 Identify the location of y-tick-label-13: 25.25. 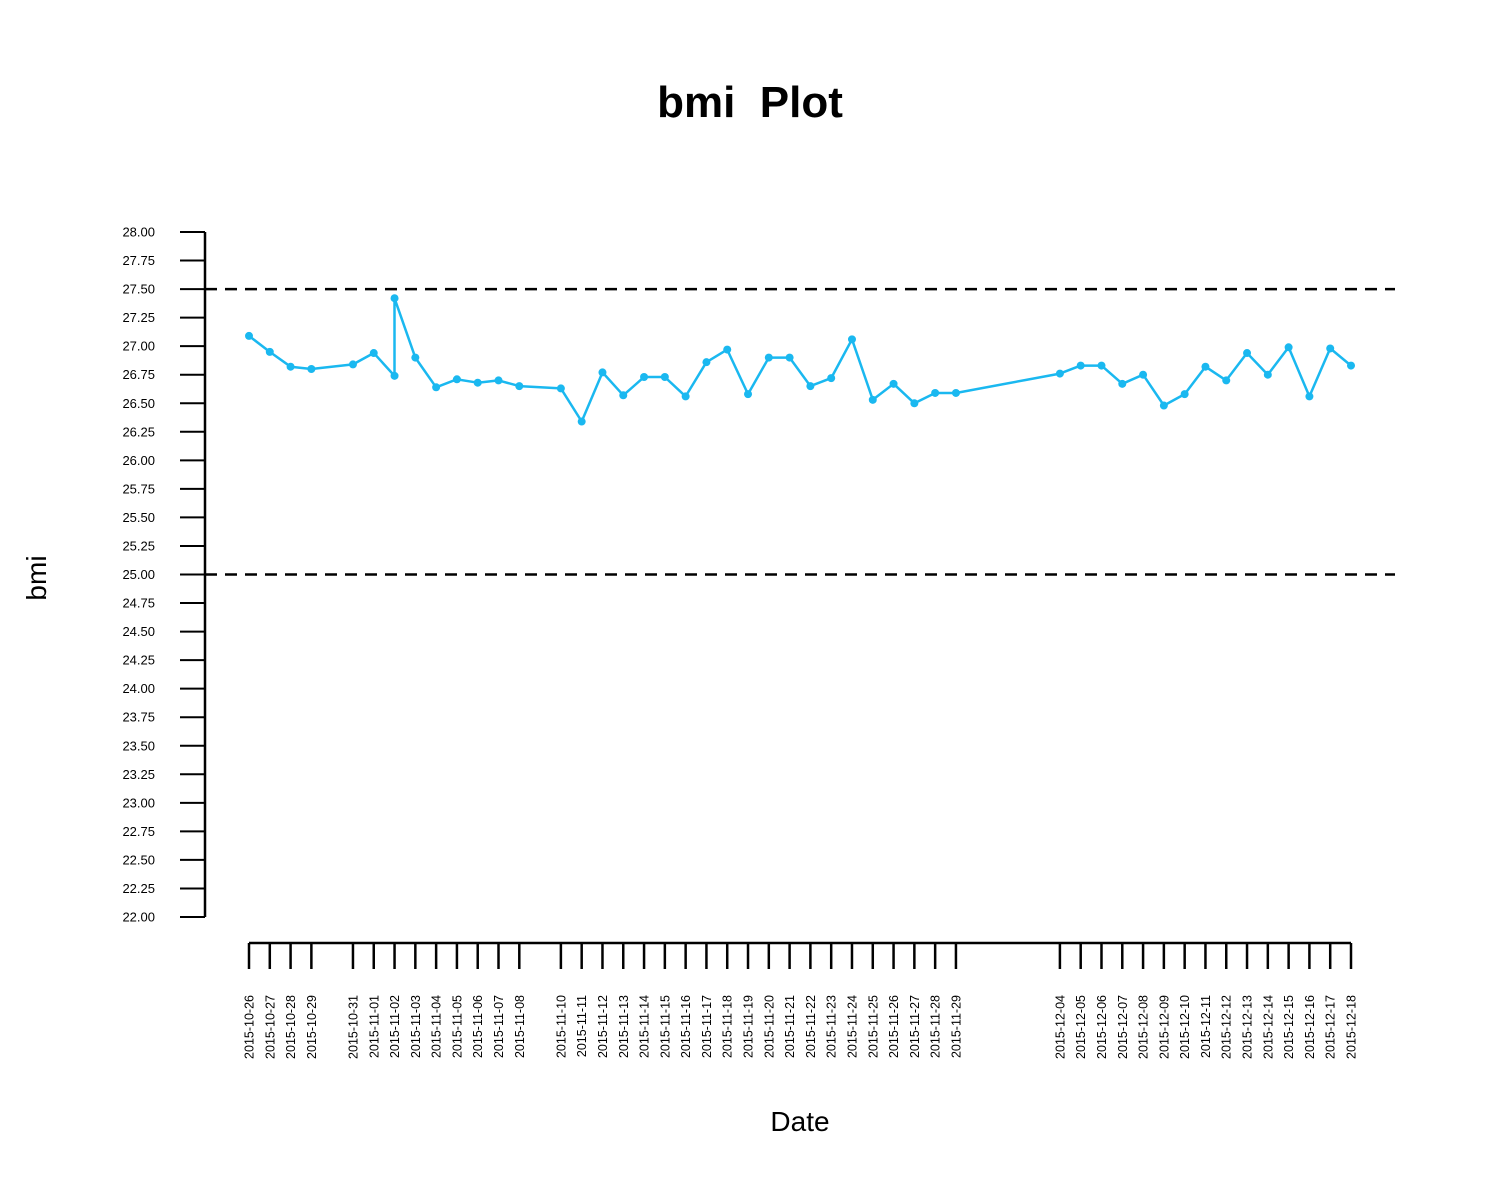
(138, 545).